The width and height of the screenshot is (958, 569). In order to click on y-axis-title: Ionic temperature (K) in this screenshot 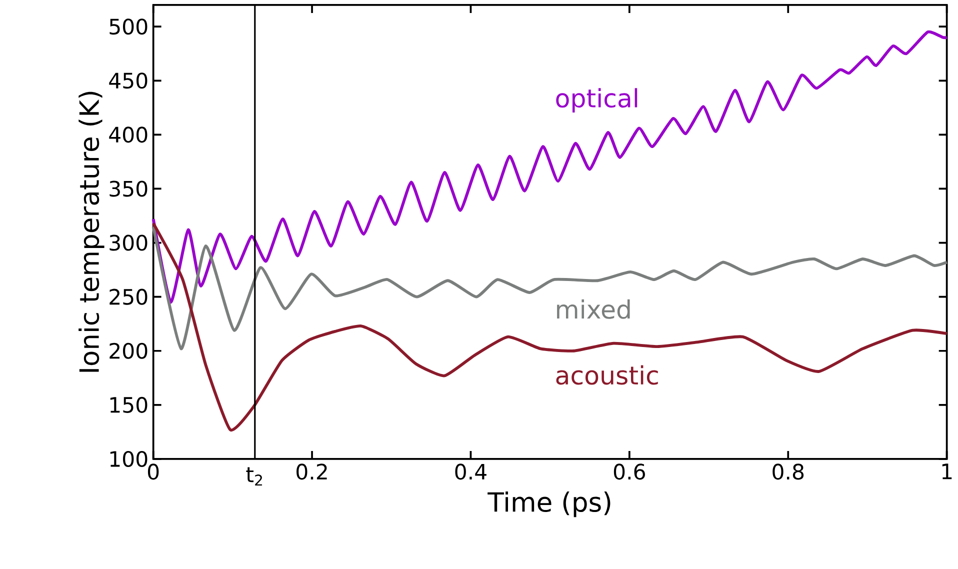, I will do `click(91, 232)`.